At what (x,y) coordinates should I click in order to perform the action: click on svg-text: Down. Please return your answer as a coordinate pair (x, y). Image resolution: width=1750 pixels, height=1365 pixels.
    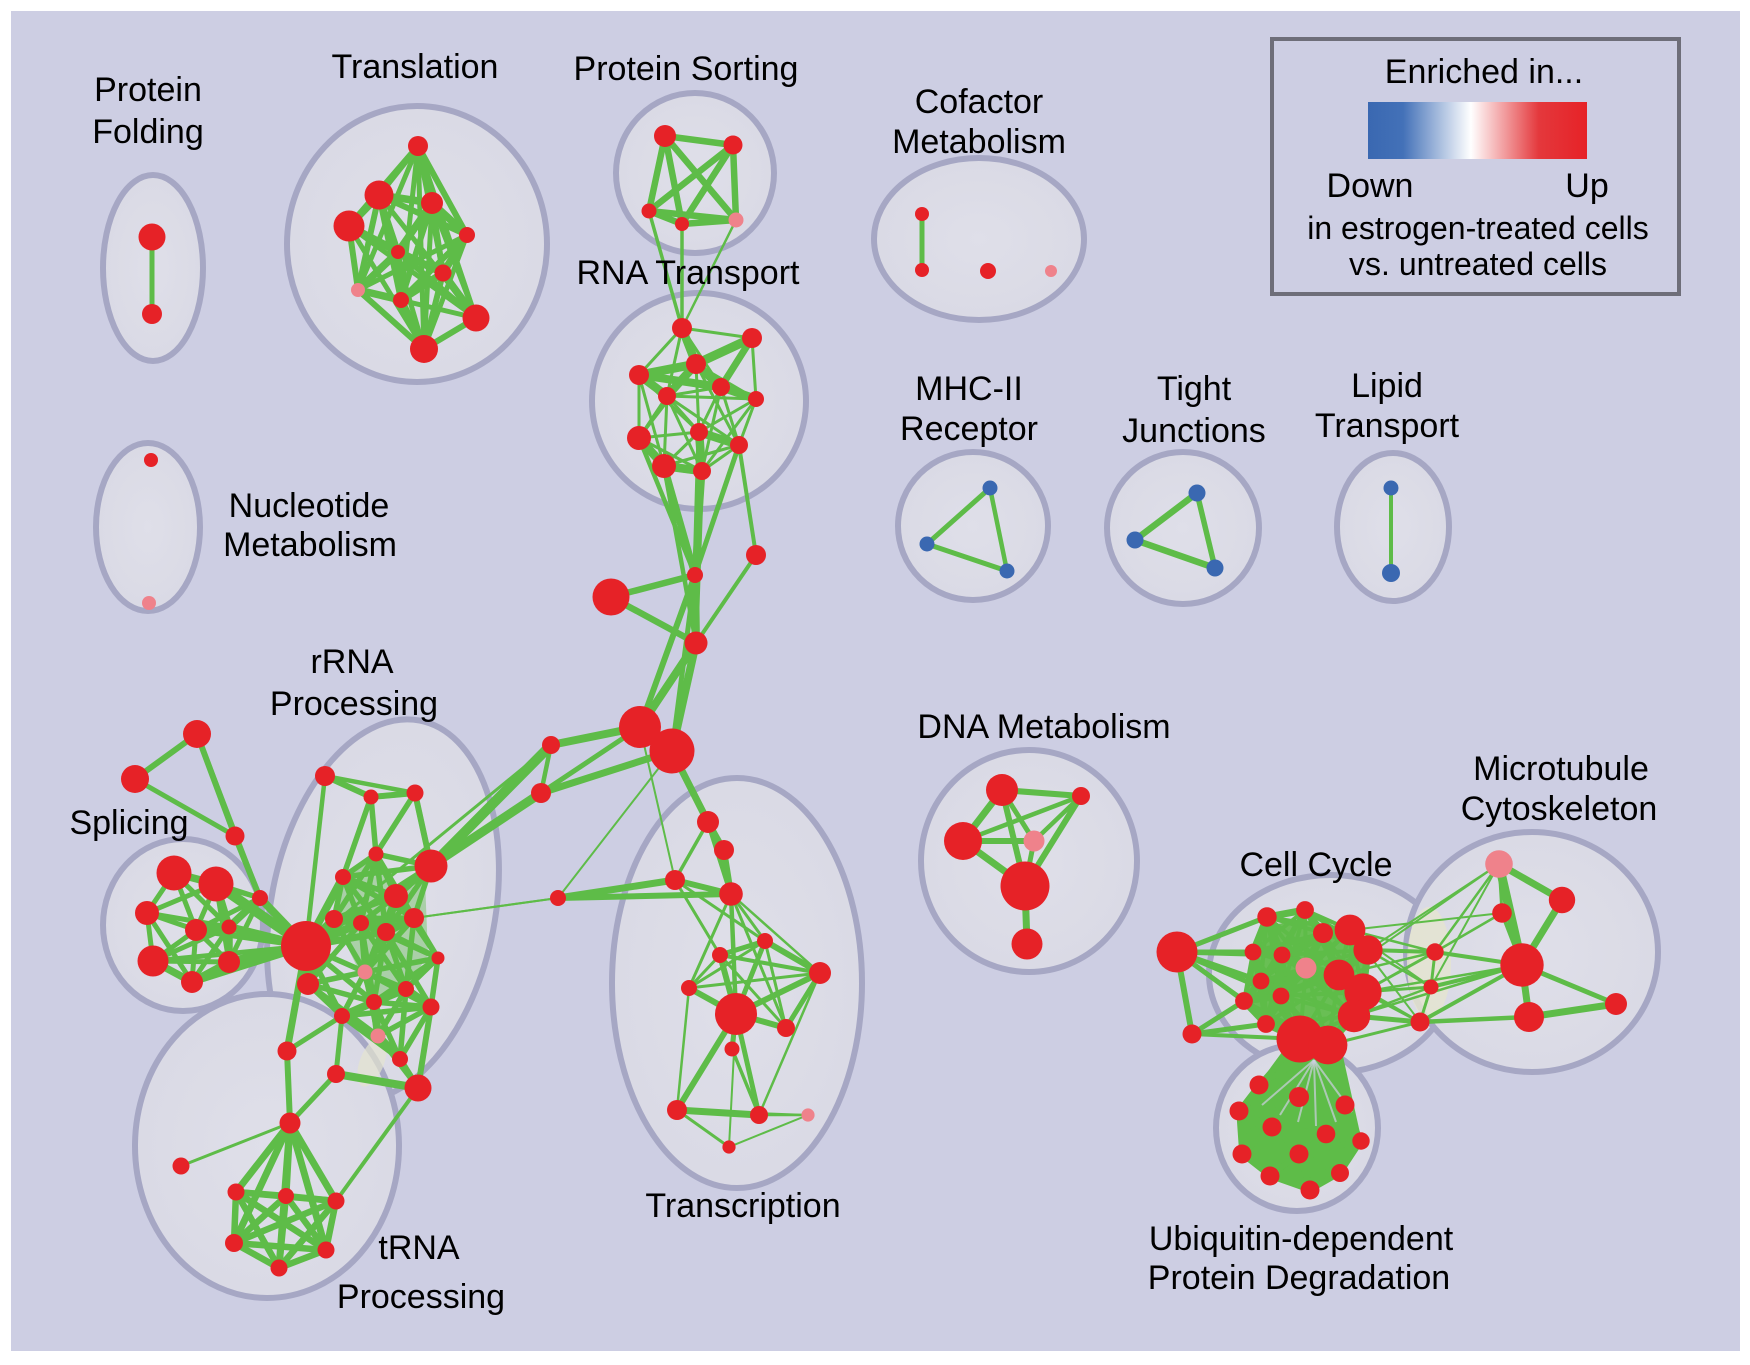
    Looking at the image, I should click on (1370, 186).